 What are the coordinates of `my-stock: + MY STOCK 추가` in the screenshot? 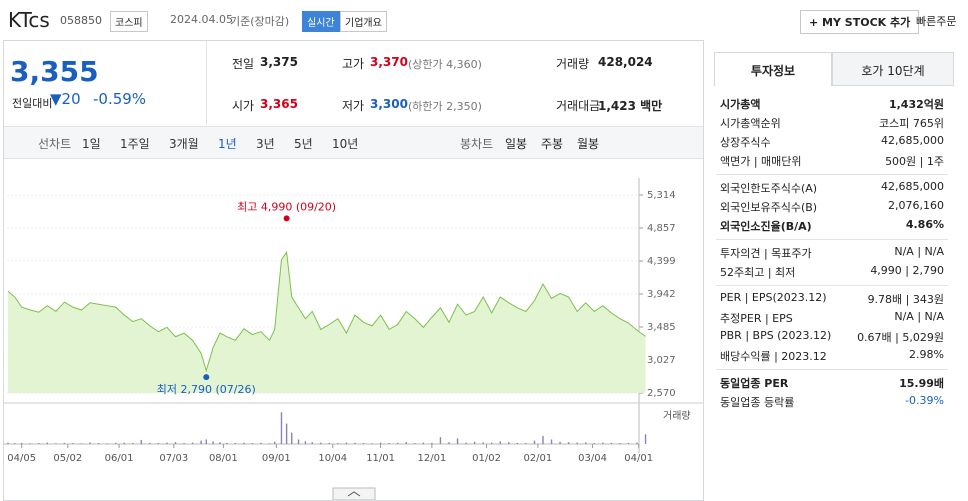 It's located at (860, 22).